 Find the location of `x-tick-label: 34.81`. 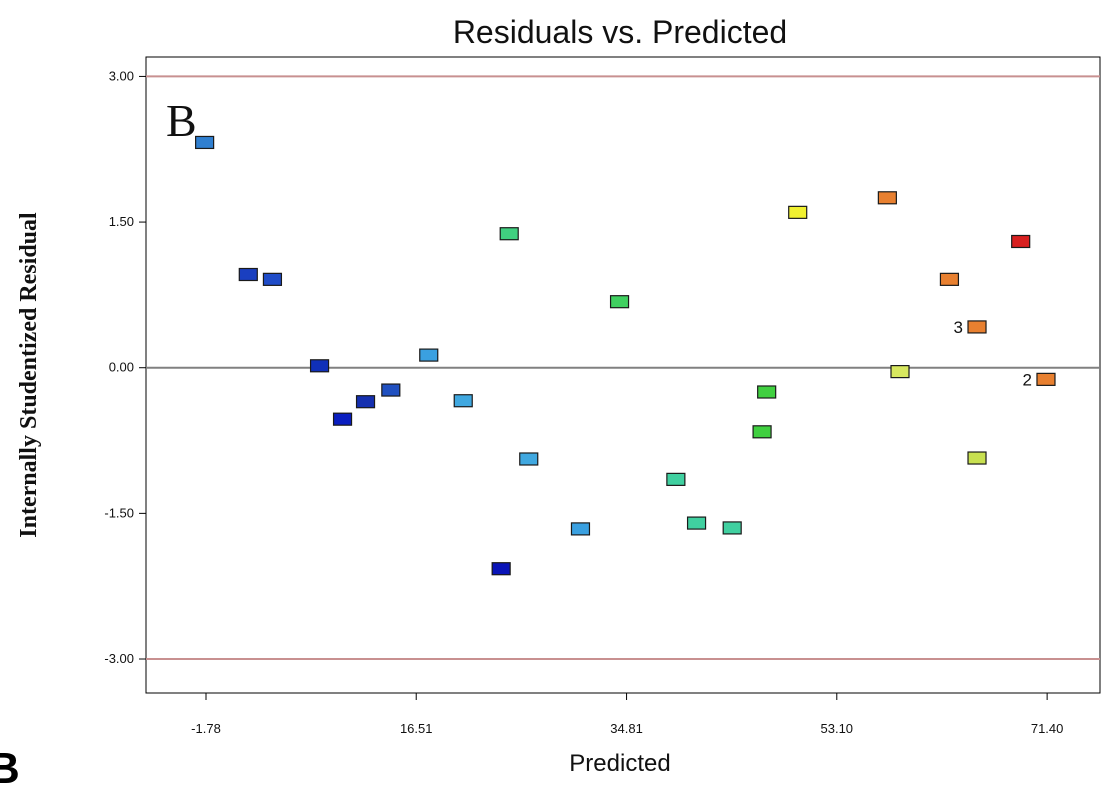

x-tick-label: 34.81 is located at coordinates (626, 728).